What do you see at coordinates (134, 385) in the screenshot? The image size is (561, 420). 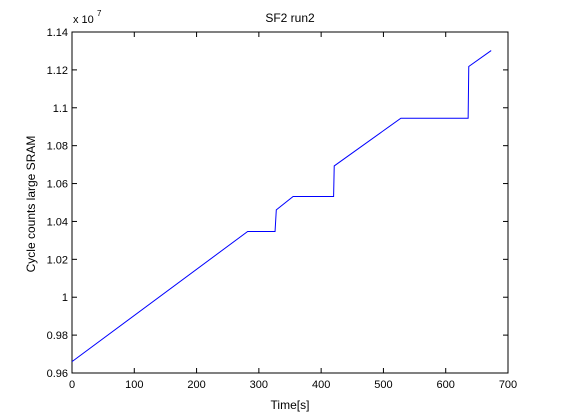 I see `x-tick-label: 100` at bounding box center [134, 385].